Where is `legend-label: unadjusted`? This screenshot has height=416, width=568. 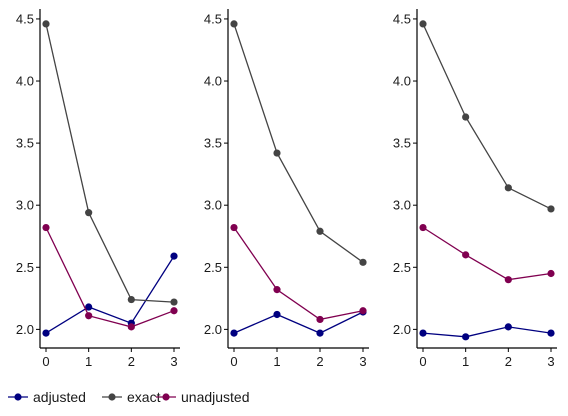 legend-label: unadjusted is located at coordinates (215, 397).